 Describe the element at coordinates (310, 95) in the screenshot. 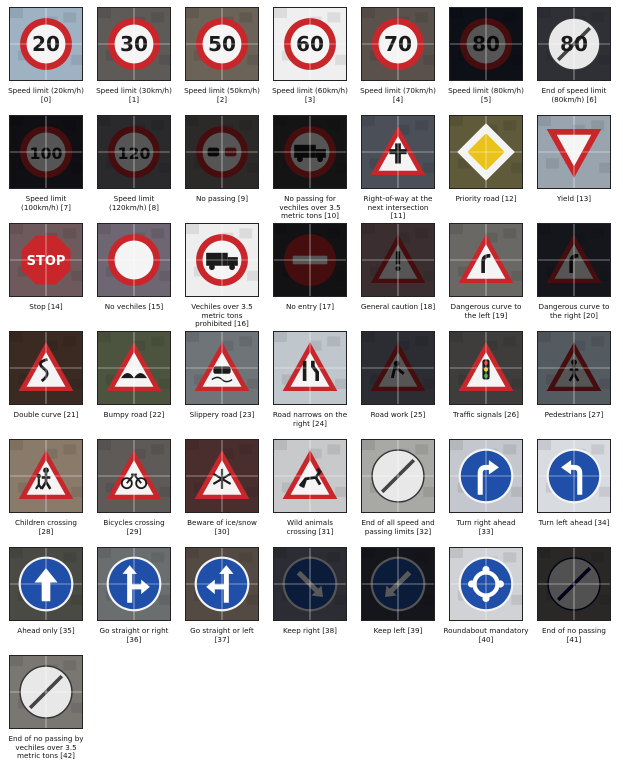

I see `sign-caption: Speed limit (60km/h) [3]` at that location.